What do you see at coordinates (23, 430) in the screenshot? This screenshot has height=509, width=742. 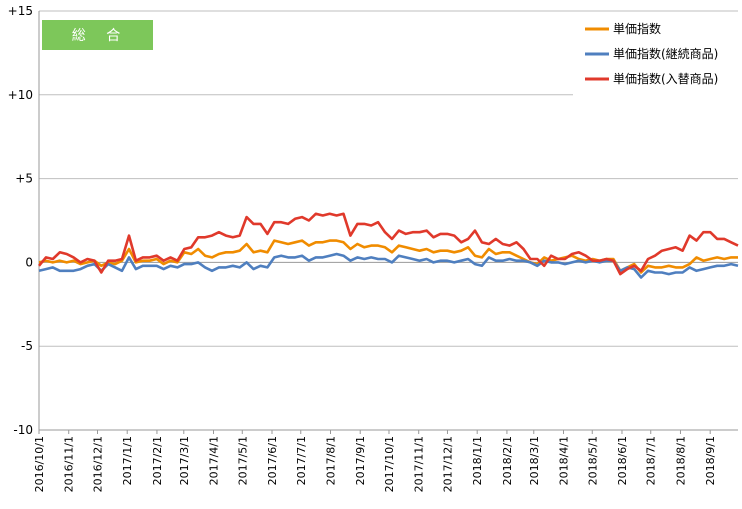 I see `y-tick-label: -10` at bounding box center [23, 430].